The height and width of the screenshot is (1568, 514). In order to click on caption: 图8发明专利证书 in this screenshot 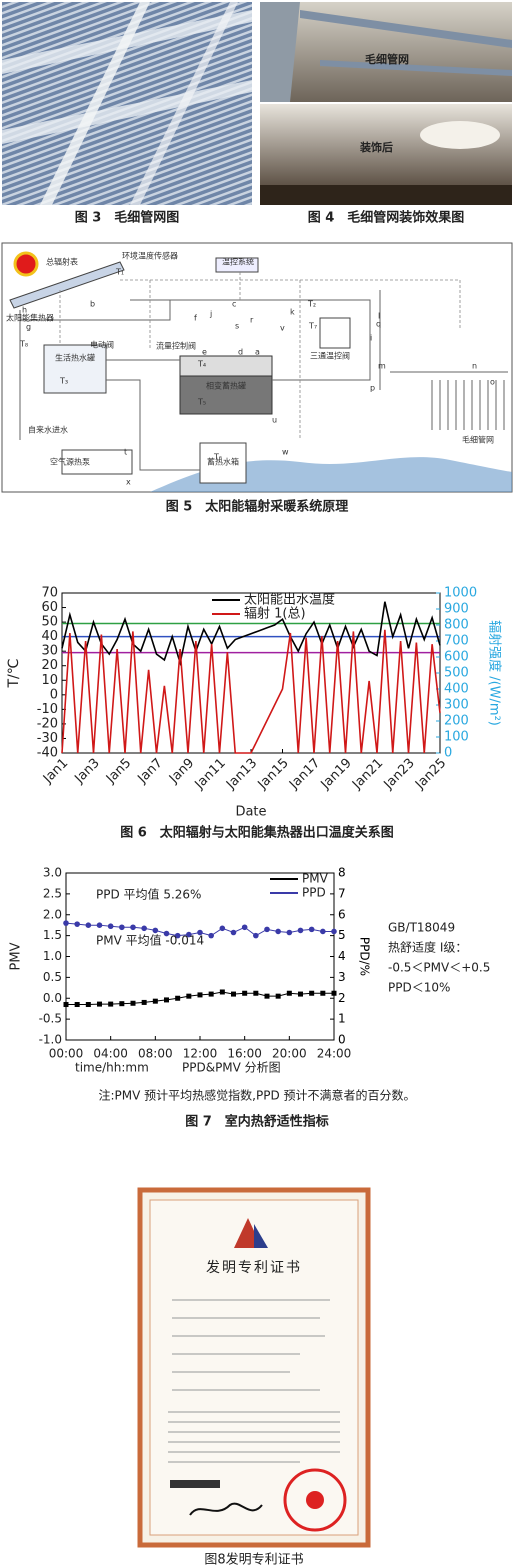, I will do `click(253, 1560)`.